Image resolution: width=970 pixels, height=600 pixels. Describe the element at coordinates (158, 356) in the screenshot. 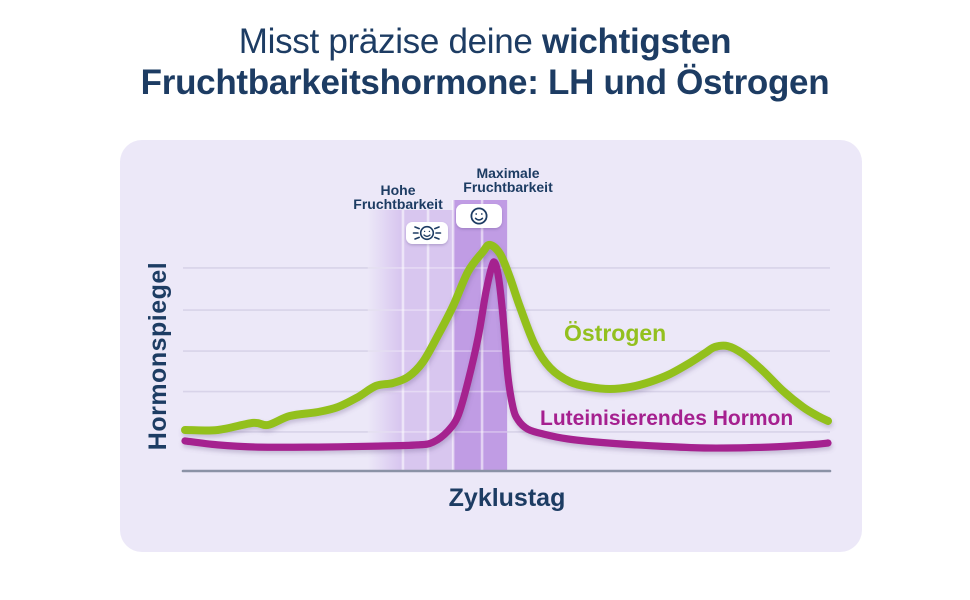

I see `y-axis-label: Hormonspiegel` at that location.